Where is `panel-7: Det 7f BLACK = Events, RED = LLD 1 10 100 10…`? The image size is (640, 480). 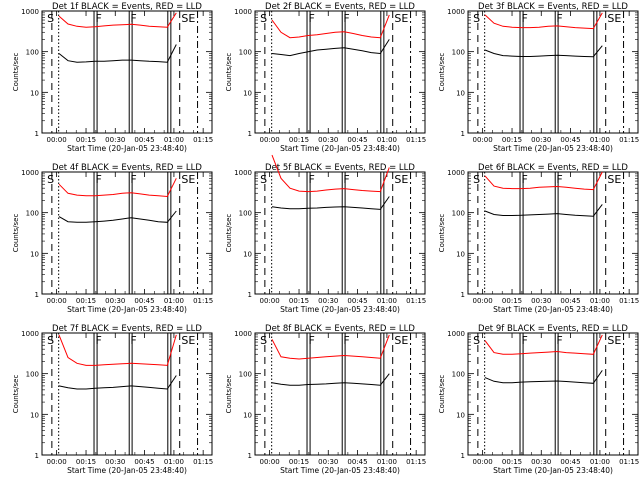 panel-7: Det 7f BLACK = Events, RED = LLD 1 10 100 10… is located at coordinates (112, 399).